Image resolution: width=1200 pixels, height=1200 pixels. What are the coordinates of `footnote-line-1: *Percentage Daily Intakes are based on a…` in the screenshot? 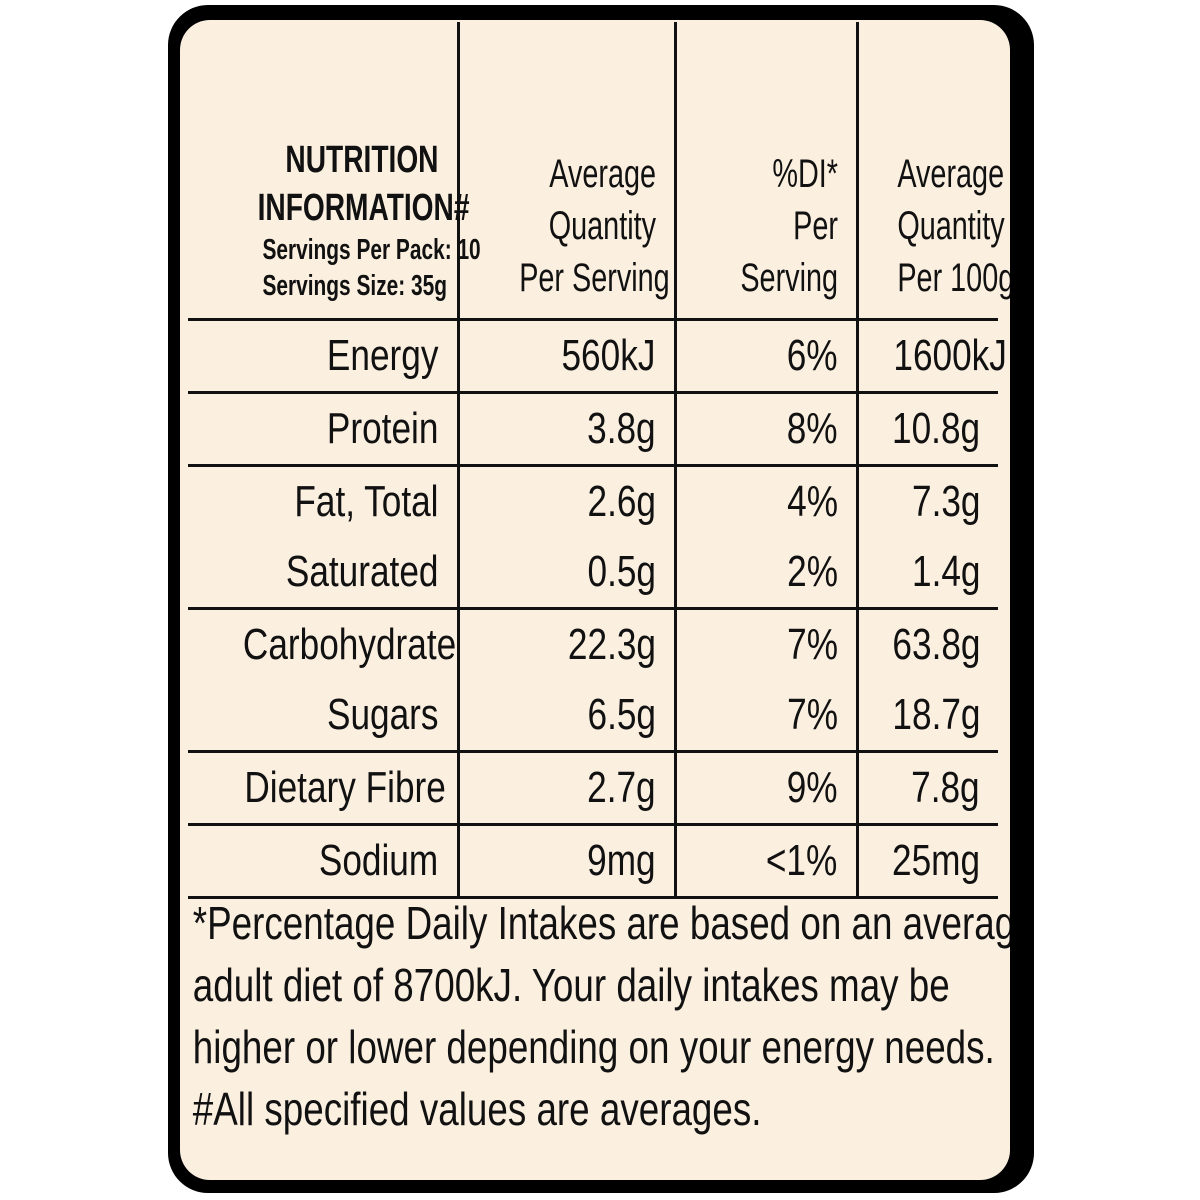 It's located at (601, 923).